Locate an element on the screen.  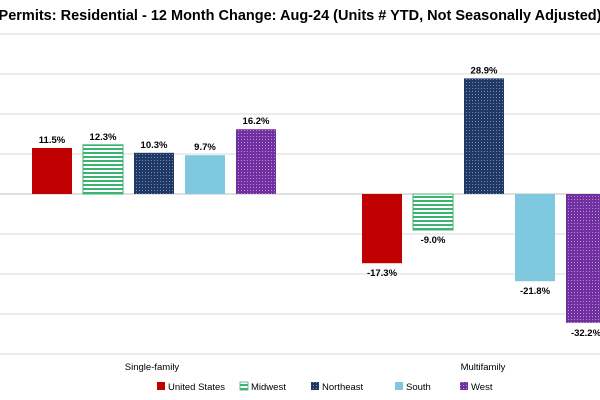
legend-item-midwest: Midwest is located at coordinates (262, 387).